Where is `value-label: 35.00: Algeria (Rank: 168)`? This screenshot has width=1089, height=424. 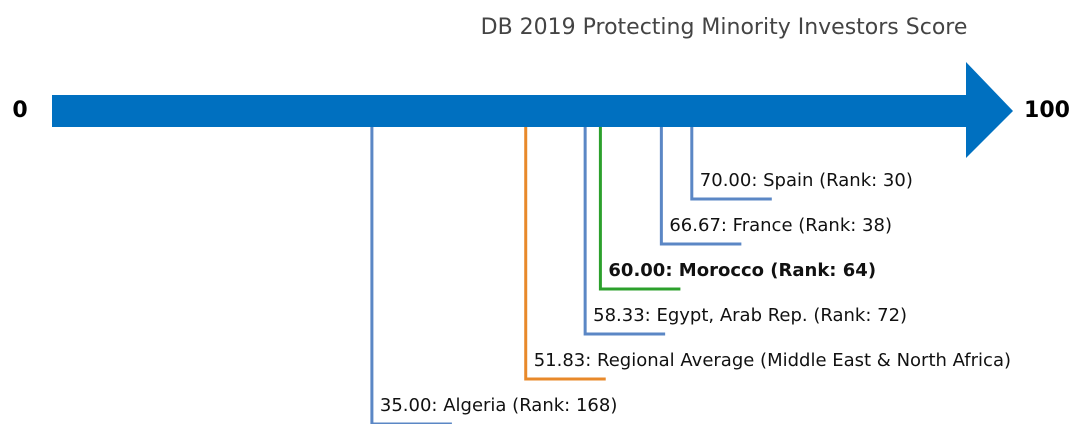
value-label: 35.00: Algeria (Rank: 168) is located at coordinates (498, 405).